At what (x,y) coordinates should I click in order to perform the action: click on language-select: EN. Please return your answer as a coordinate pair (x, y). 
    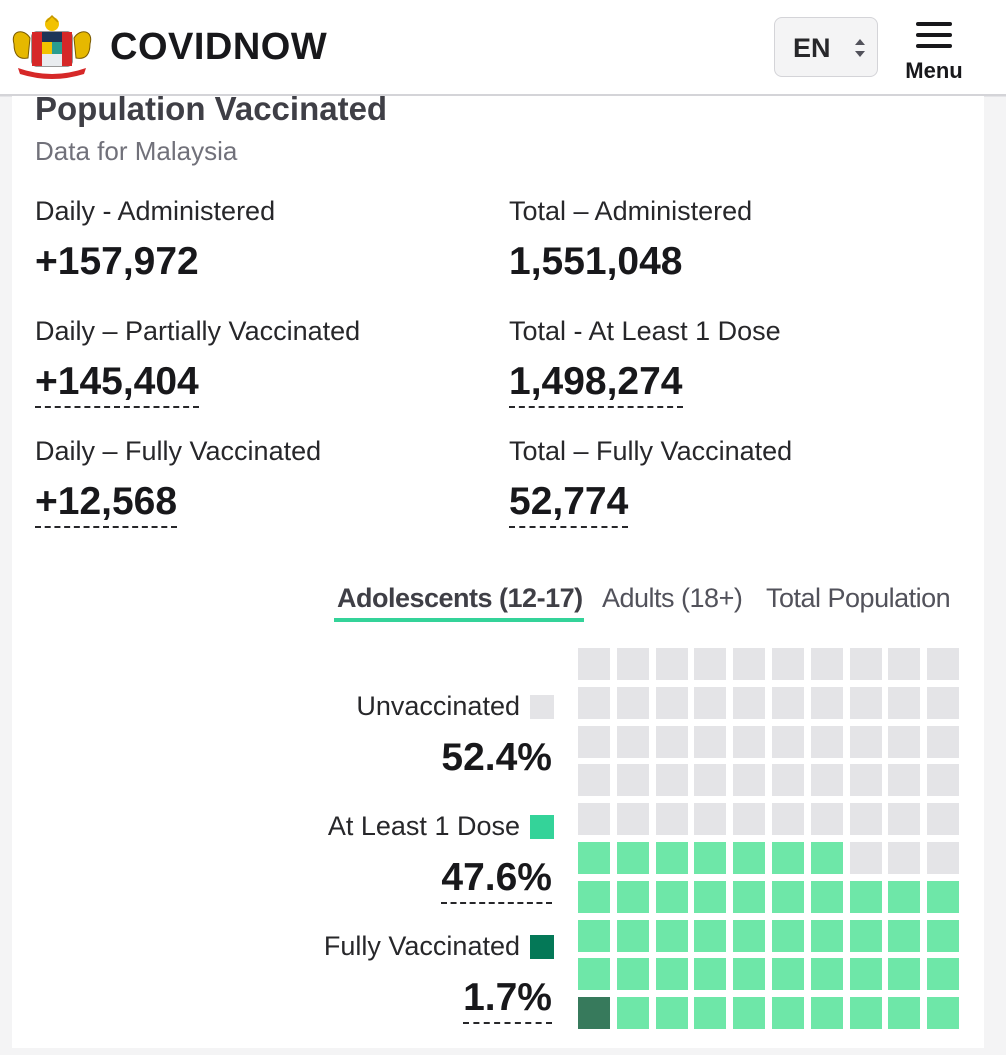
    Looking at the image, I should click on (826, 47).